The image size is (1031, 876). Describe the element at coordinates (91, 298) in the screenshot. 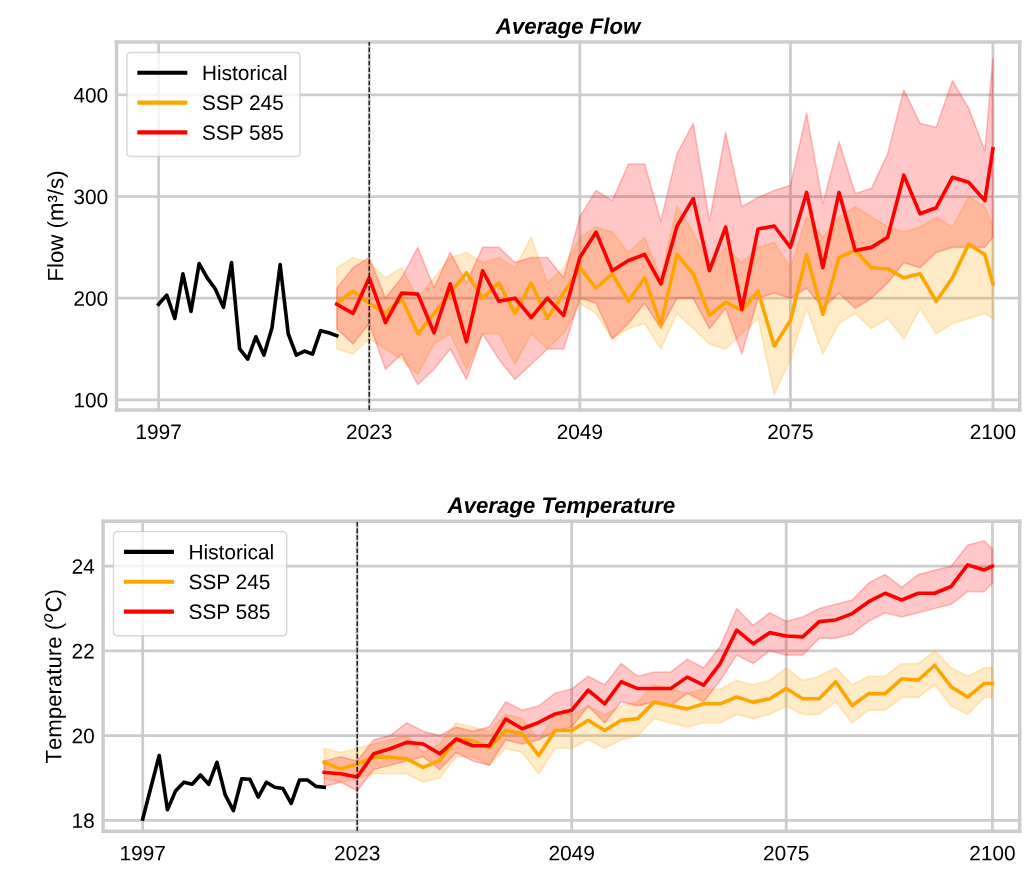

I see `y-tick-label: 200` at that location.